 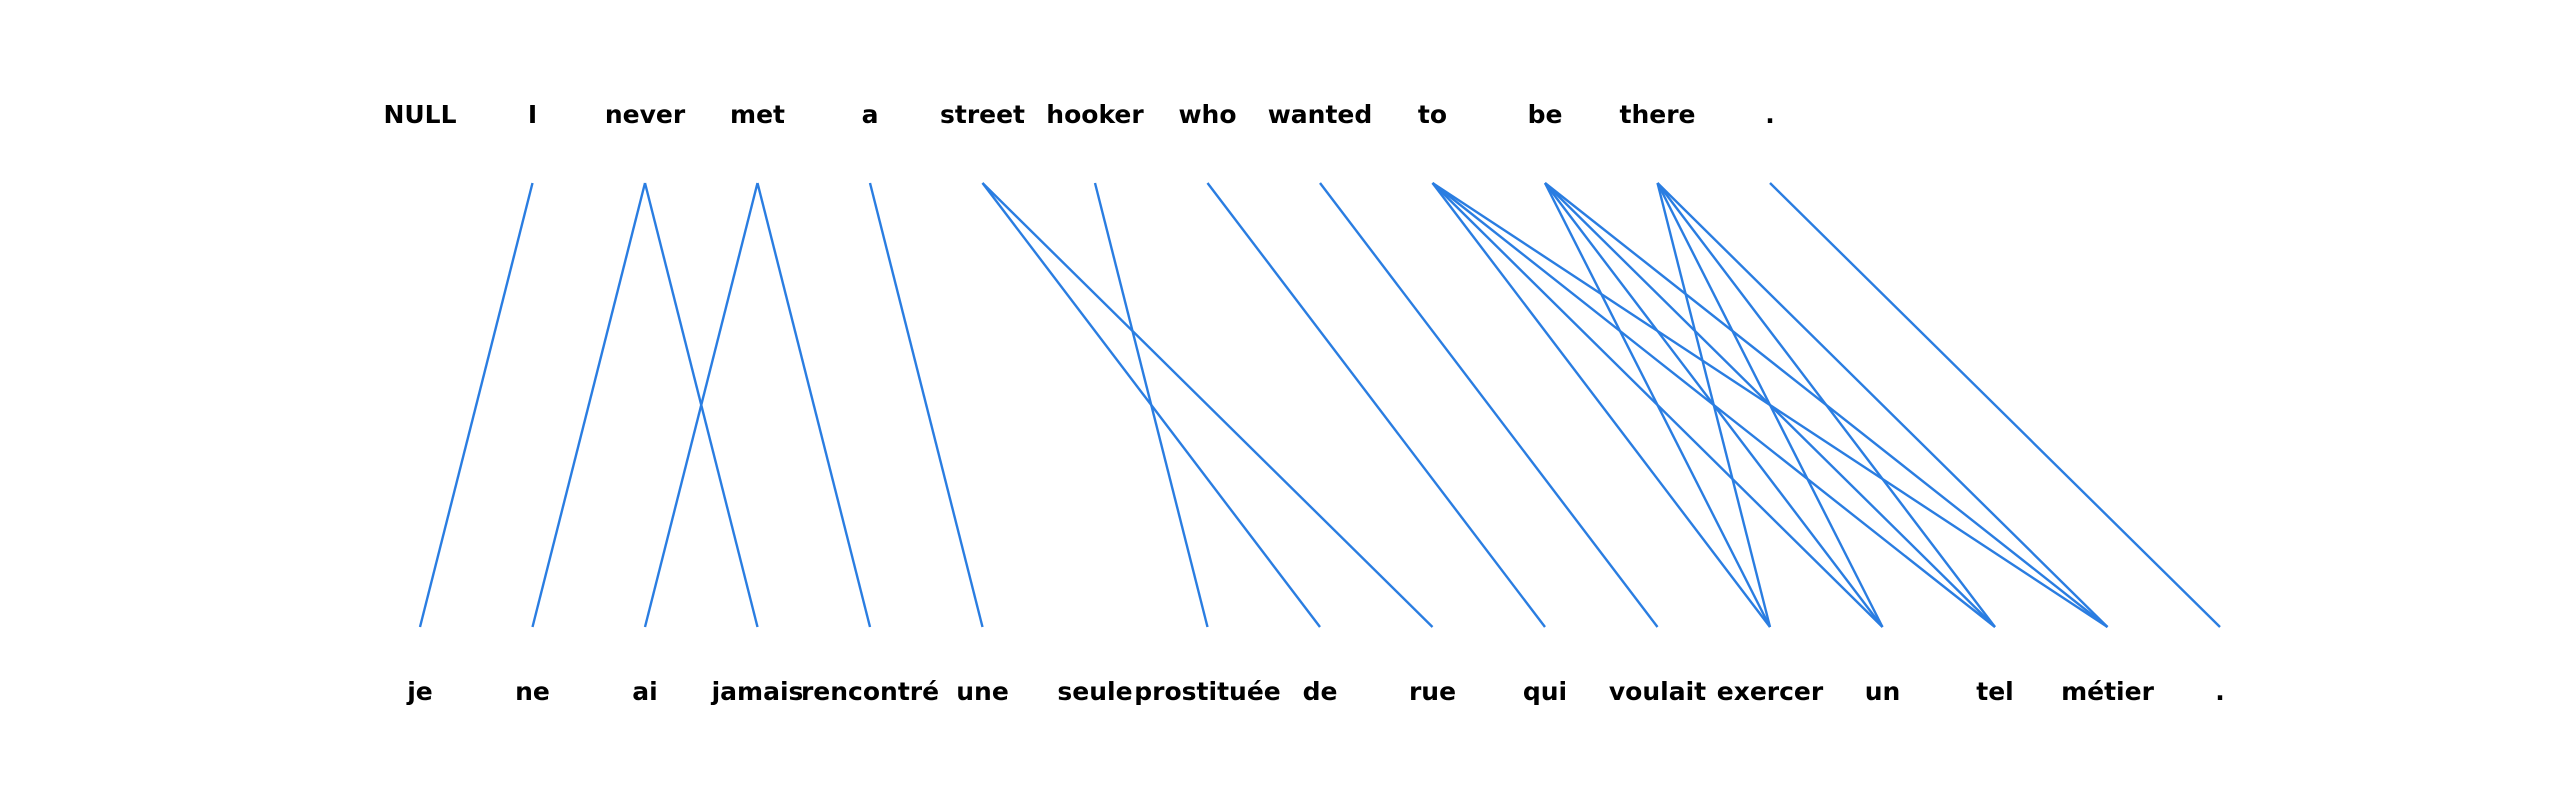 I want to click on source-word: I, so click(x=532, y=114).